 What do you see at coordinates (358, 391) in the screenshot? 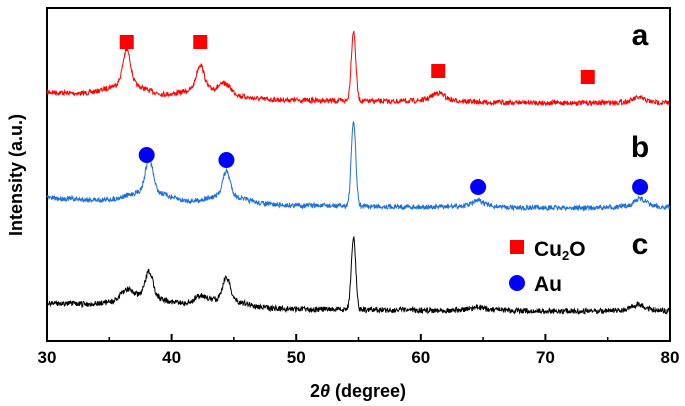
I see `x-axis-title: 2θ (degree)` at bounding box center [358, 391].